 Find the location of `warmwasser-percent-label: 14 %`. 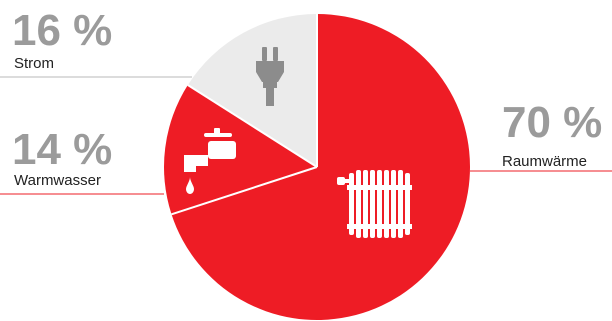

warmwasser-percent-label: 14 % is located at coordinates (62, 149).